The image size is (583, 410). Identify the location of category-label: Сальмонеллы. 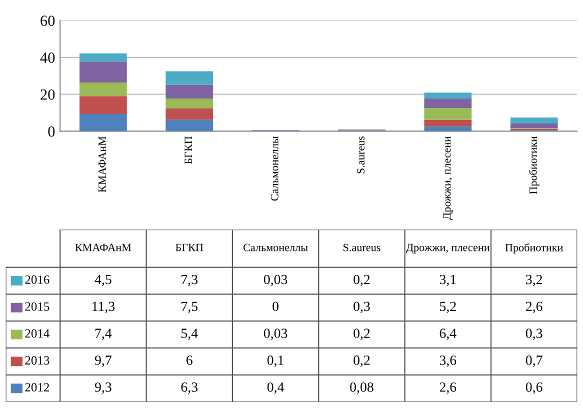
(275, 248).